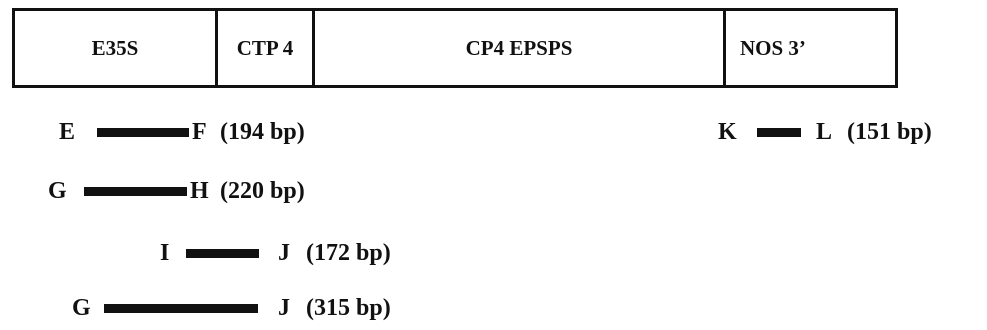 This screenshot has width=987, height=330. What do you see at coordinates (779, 132) in the screenshot?
I see `amplicon-kl-bar` at bounding box center [779, 132].